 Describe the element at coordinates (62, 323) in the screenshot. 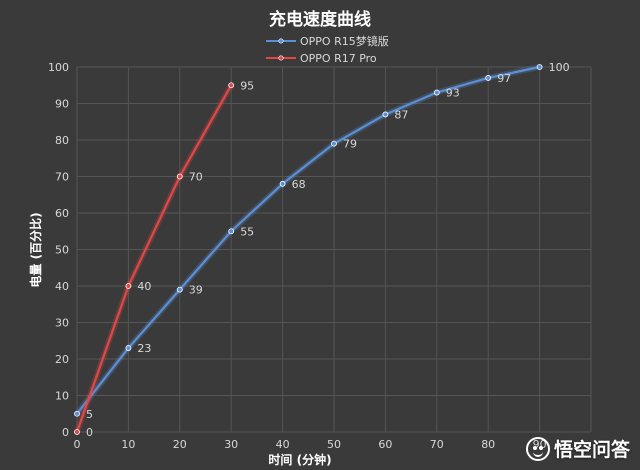

I see `y-tick-label: 30` at that location.